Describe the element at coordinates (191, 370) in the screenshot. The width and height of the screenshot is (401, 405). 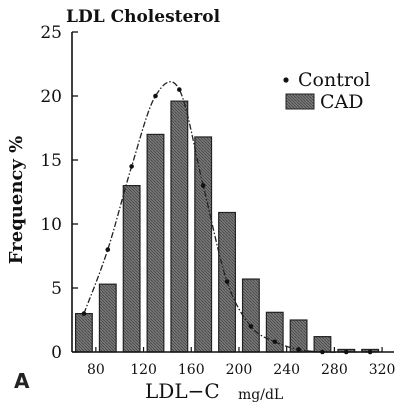
I see `x-tick-label: 160` at that location.